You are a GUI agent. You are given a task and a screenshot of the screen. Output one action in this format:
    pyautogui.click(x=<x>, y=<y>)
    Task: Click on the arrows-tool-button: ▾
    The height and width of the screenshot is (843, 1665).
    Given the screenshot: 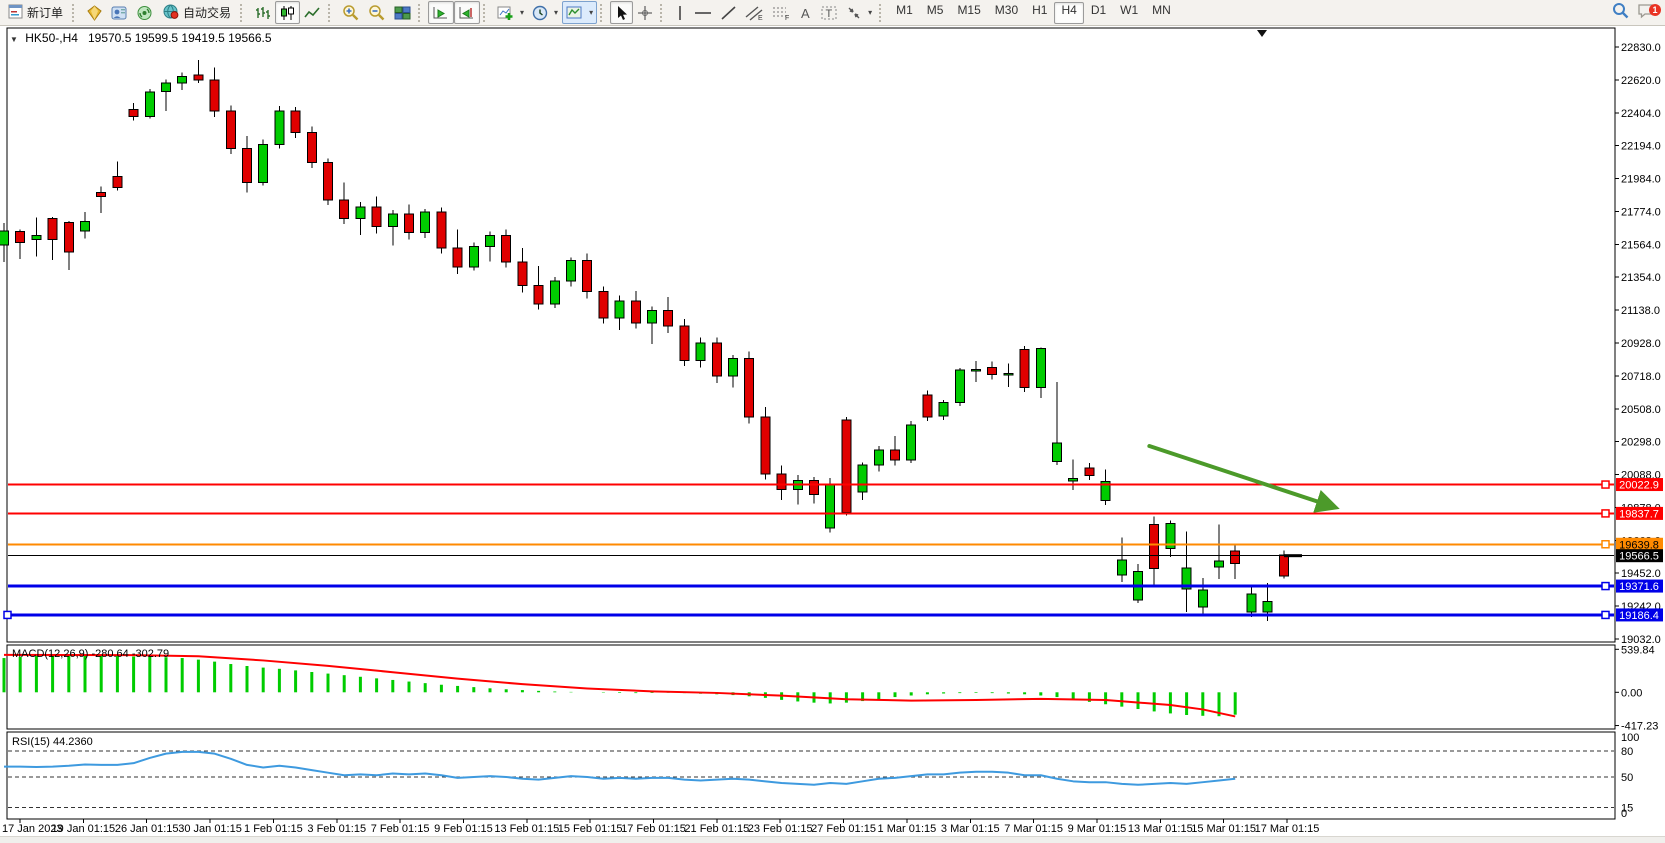 What is the action you would take?
    pyautogui.click(x=859, y=12)
    